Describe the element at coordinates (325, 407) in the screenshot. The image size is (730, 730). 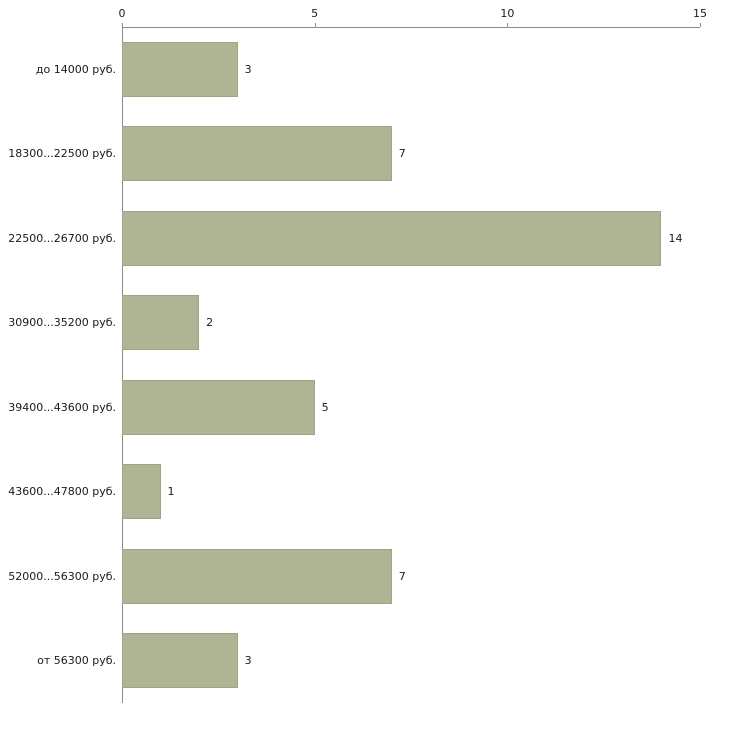
I see `value-label: 5` at that location.